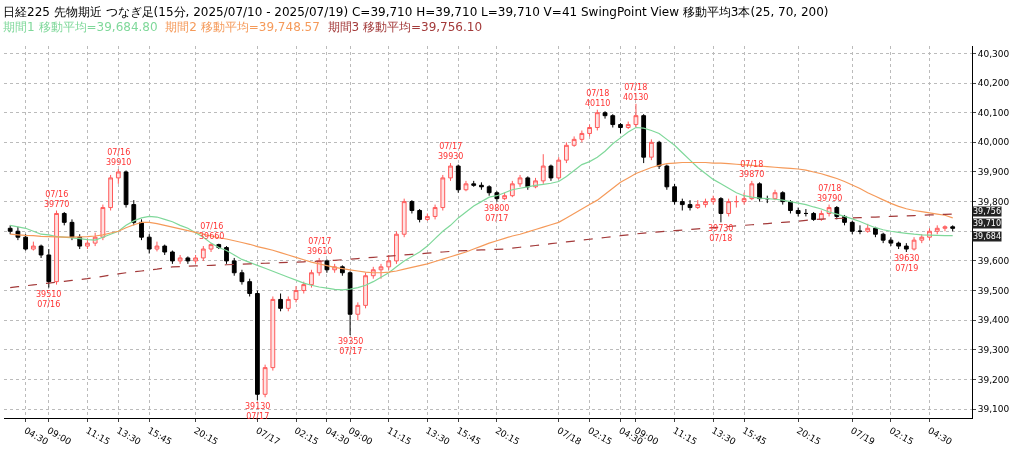  What do you see at coordinates (993, 261) in the screenshot?
I see `y-tick-label: 39,600` at bounding box center [993, 261].